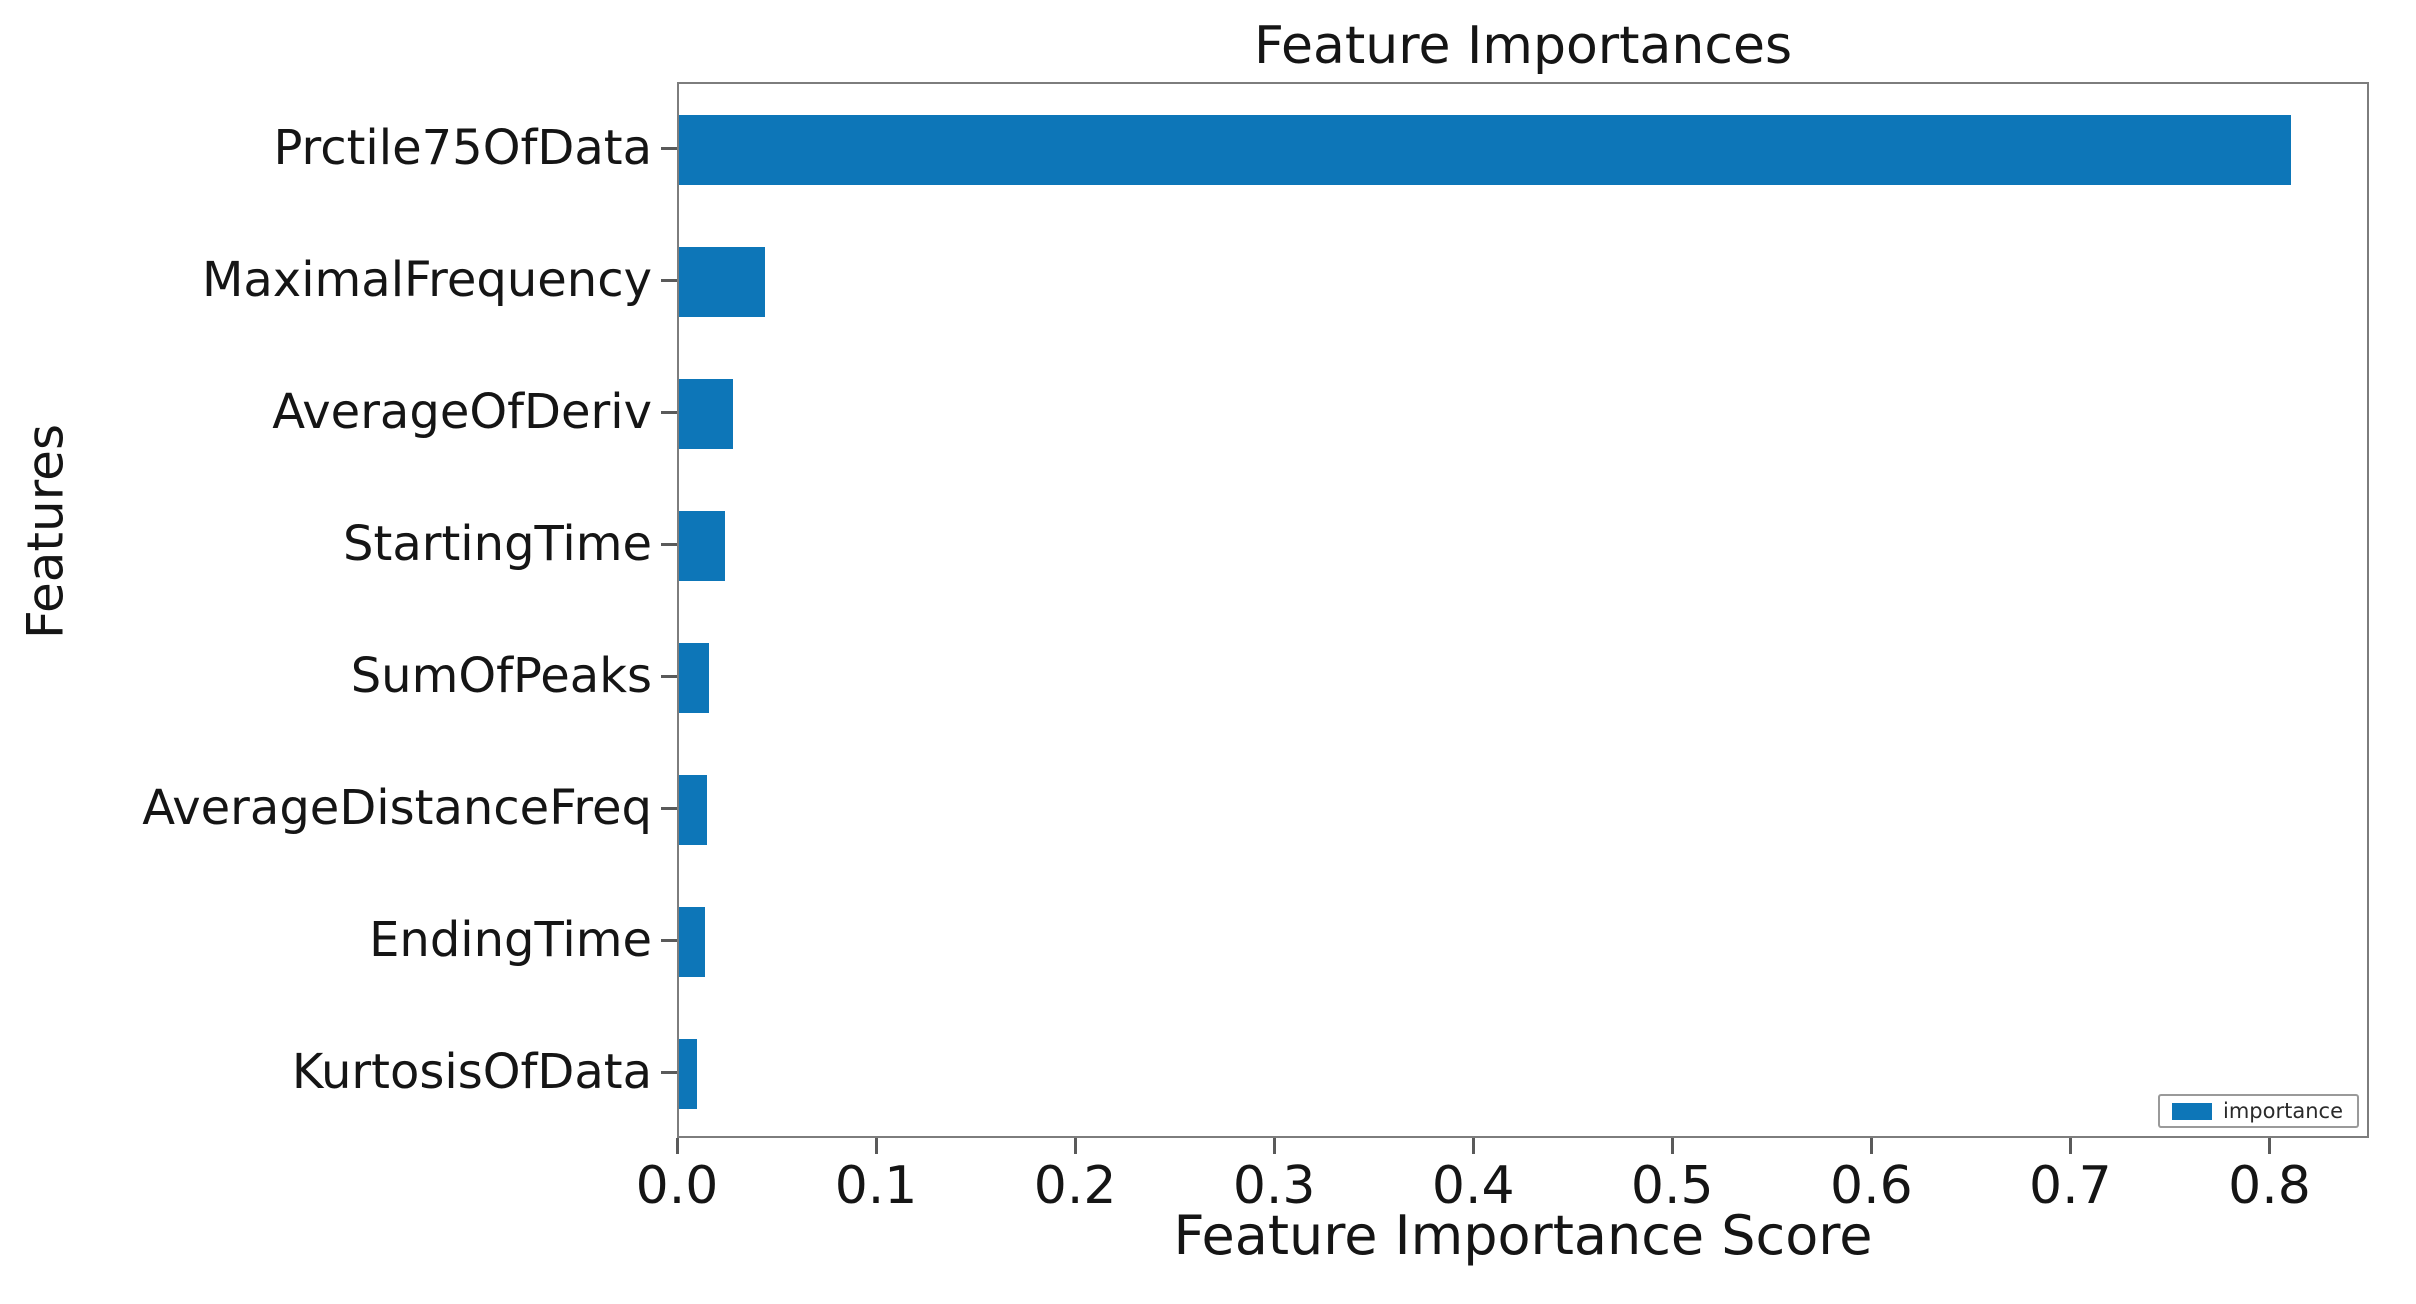 This screenshot has height=1304, width=2416. Describe the element at coordinates (426, 280) in the screenshot. I see `y-tick-label: MaximalFrequency` at that location.